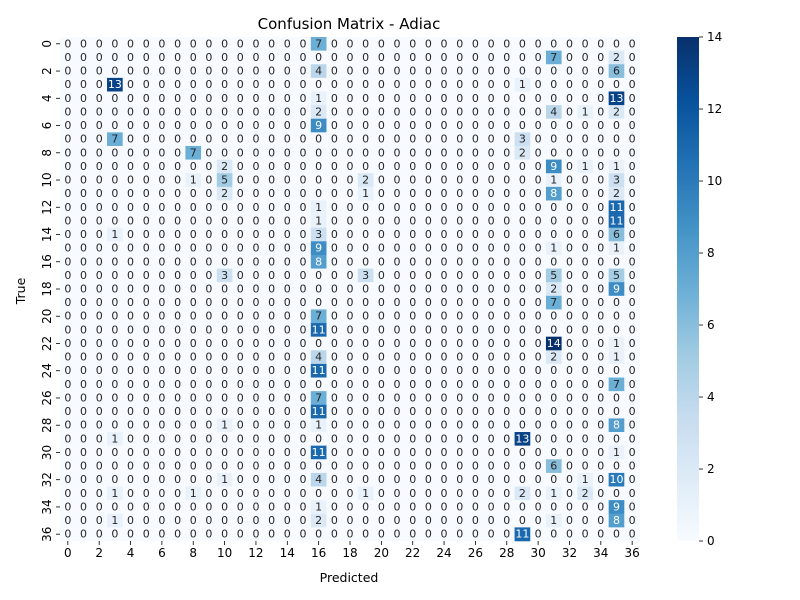 The height and width of the screenshot is (600, 800). I want to click on colorbar-tick-label: 12, so click(714, 109).